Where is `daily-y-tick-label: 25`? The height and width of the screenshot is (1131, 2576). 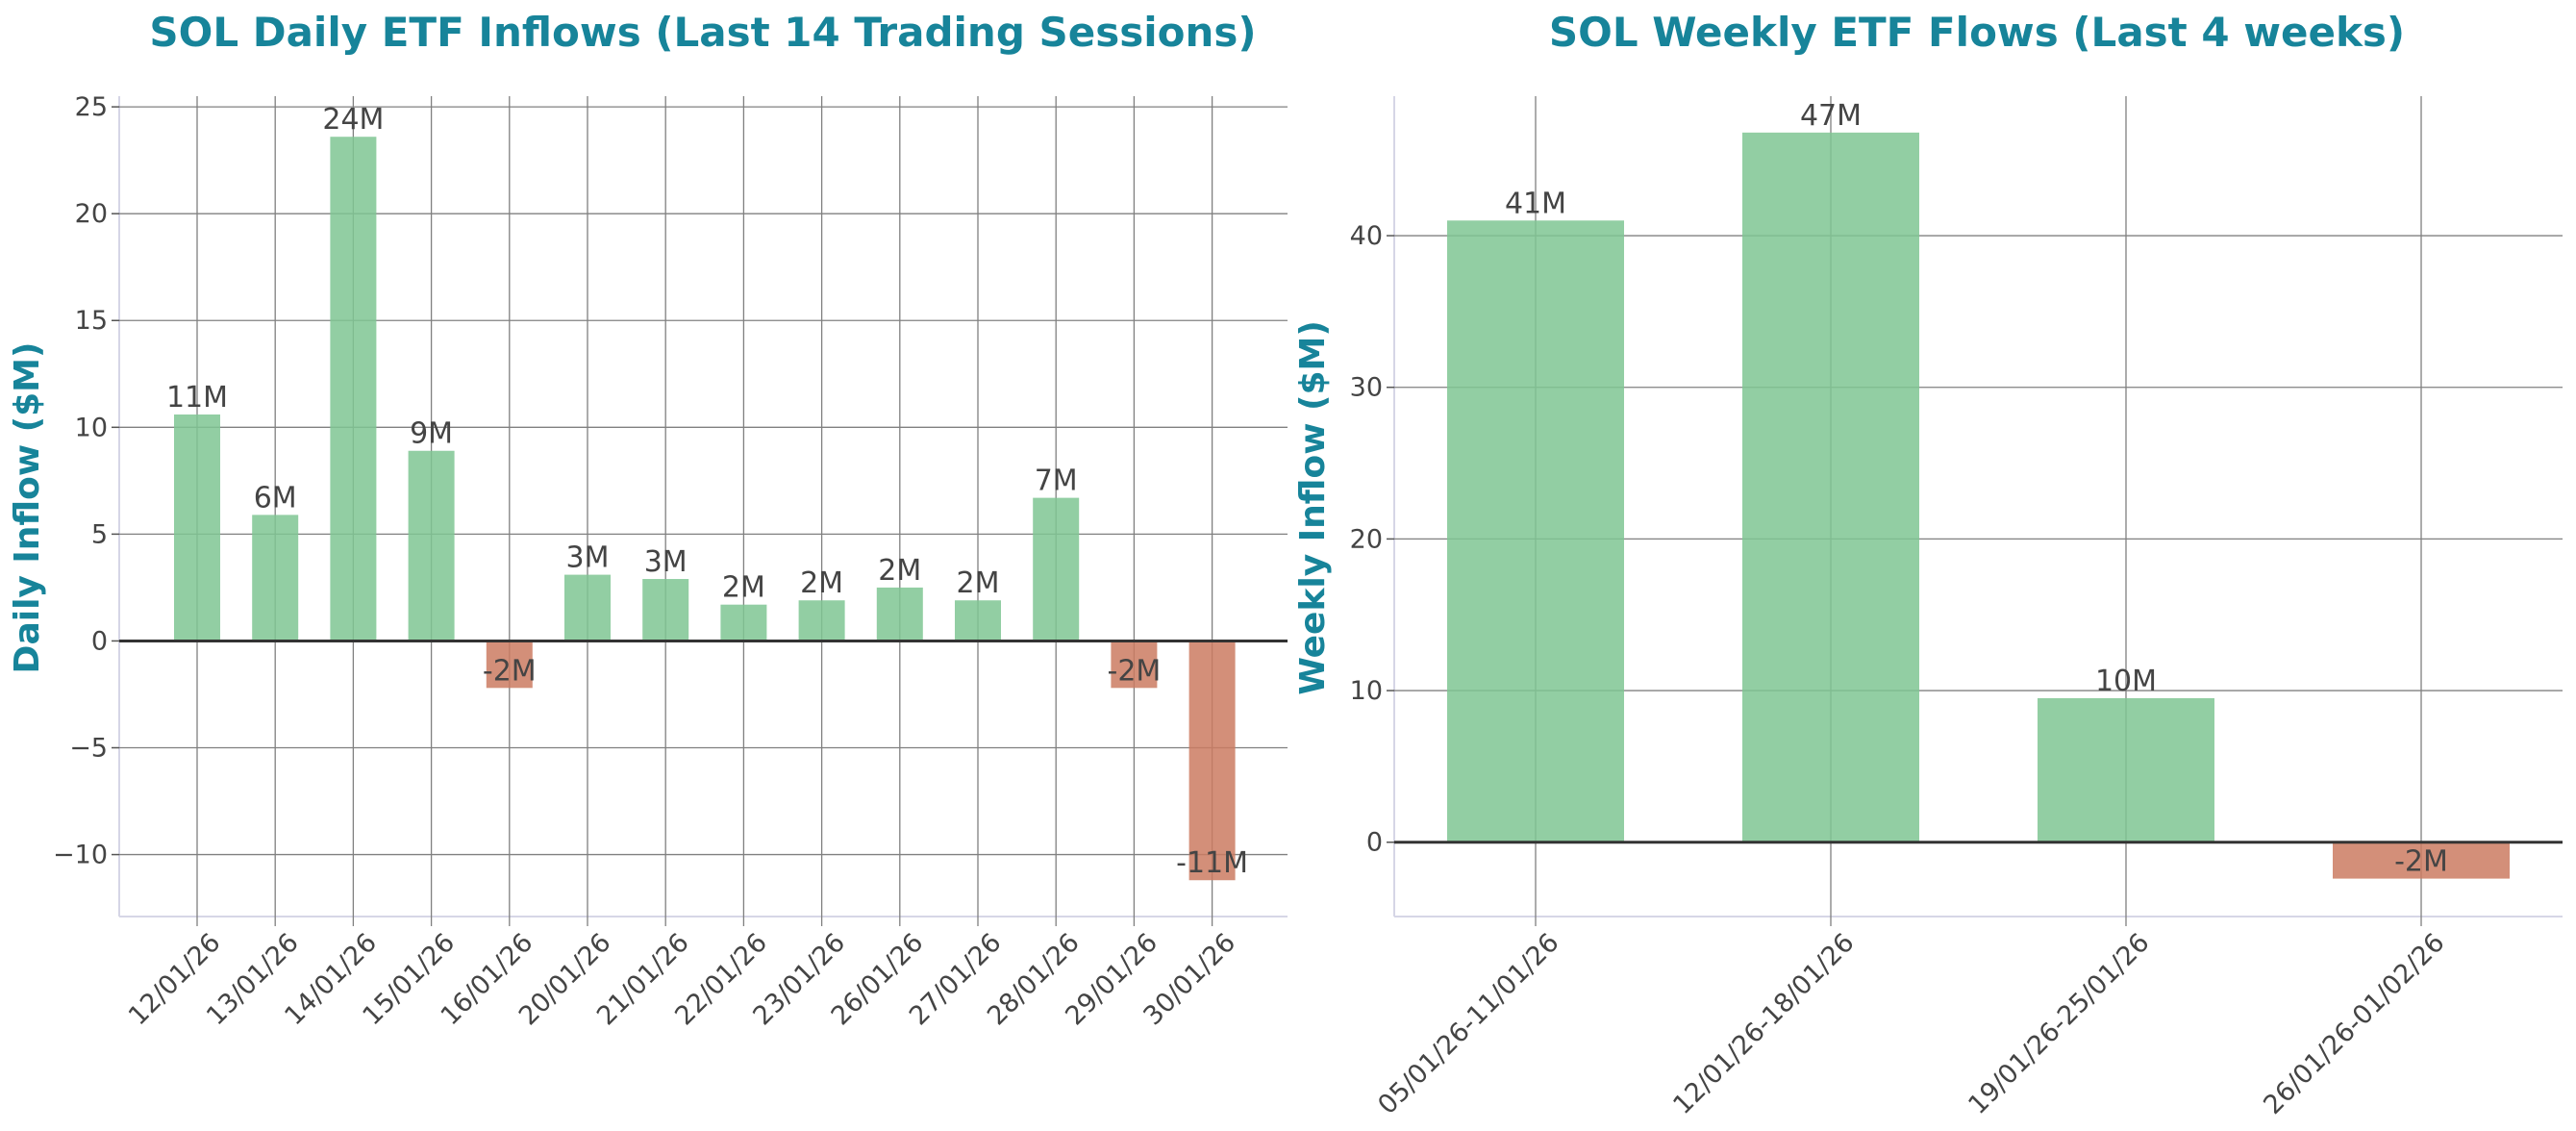
daily-y-tick-label: 25 is located at coordinates (91, 107).